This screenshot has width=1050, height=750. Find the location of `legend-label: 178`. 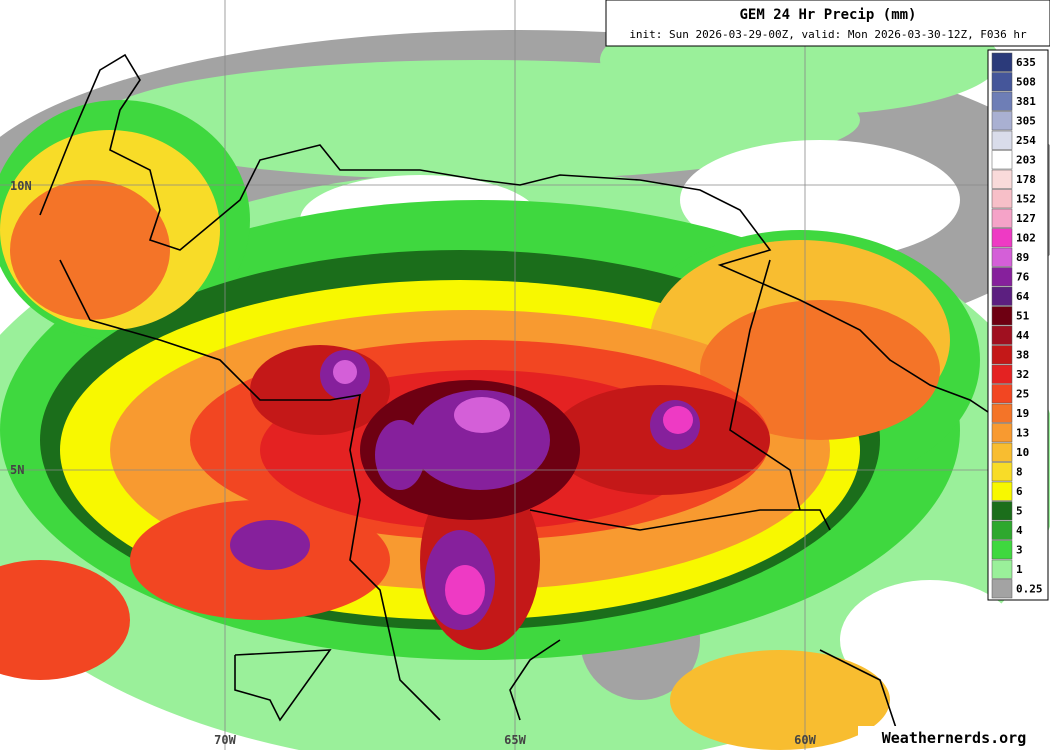

legend-label: 178 is located at coordinates (1026, 179).